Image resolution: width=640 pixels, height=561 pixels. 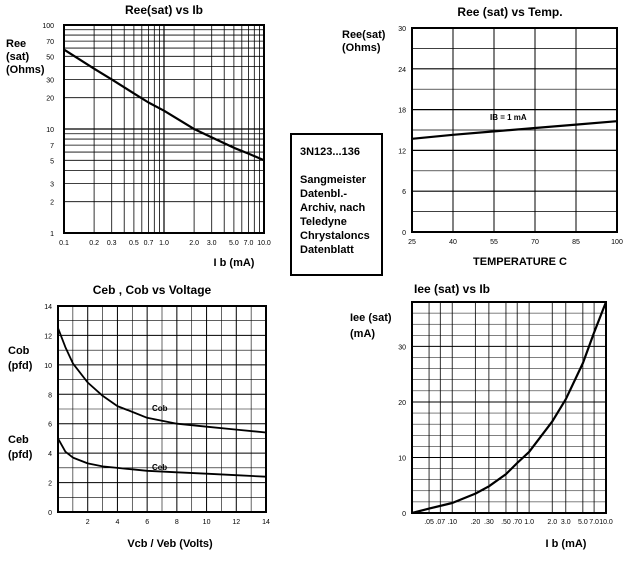 I want to click on x-tick-label: 70, so click(x=535, y=242).